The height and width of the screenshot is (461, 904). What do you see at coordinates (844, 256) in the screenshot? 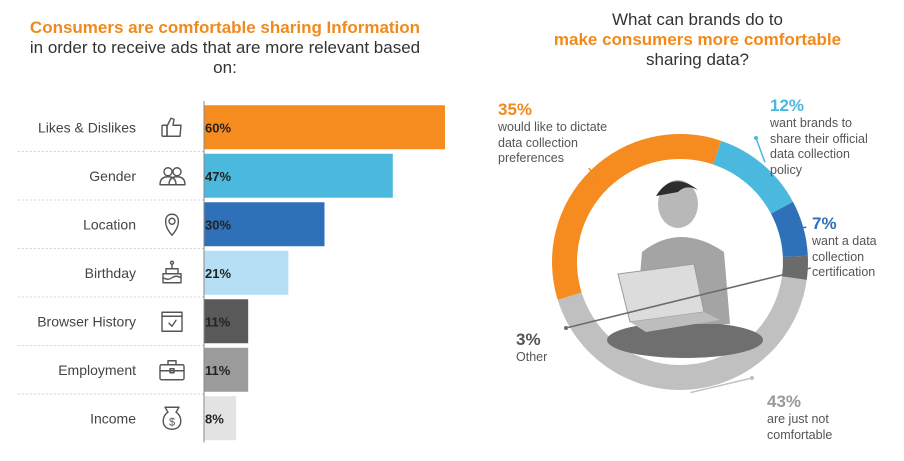
I see `callout-text: want a data collection certification` at bounding box center [844, 256].